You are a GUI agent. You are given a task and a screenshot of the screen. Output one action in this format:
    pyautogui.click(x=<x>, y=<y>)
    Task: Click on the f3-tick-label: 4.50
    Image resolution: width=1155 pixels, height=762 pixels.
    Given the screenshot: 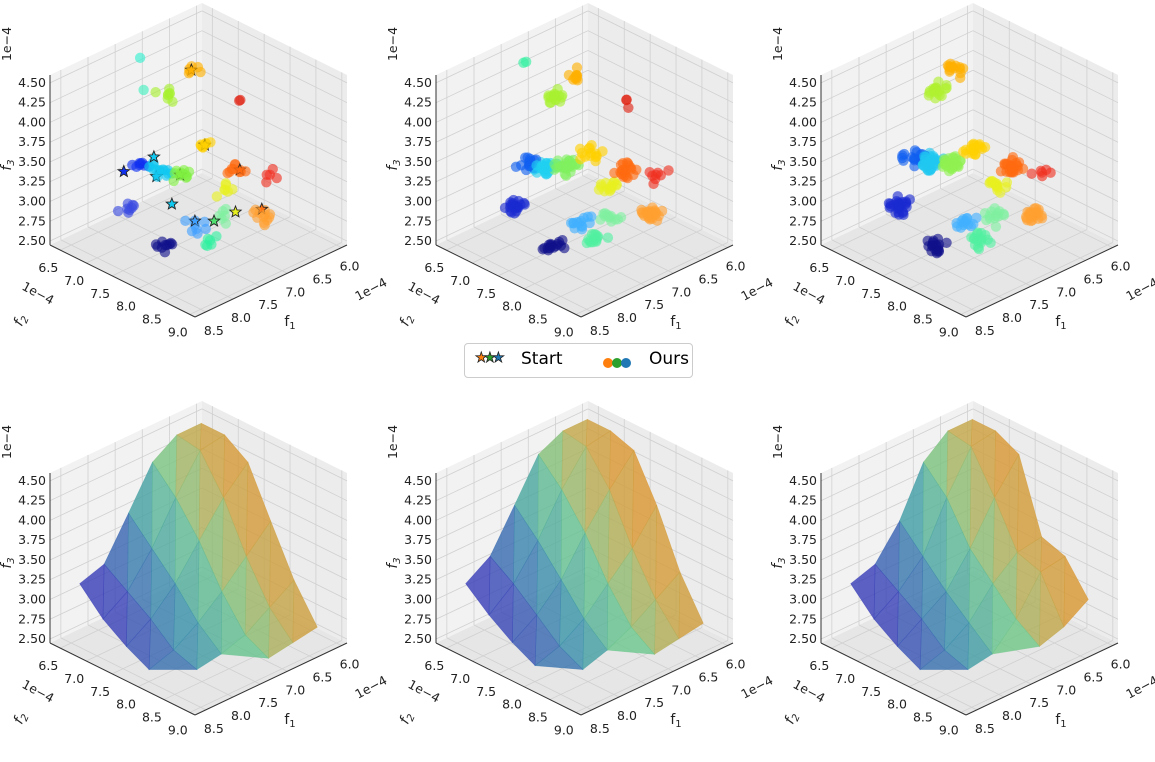 What is the action you would take?
    pyautogui.click(x=32, y=82)
    